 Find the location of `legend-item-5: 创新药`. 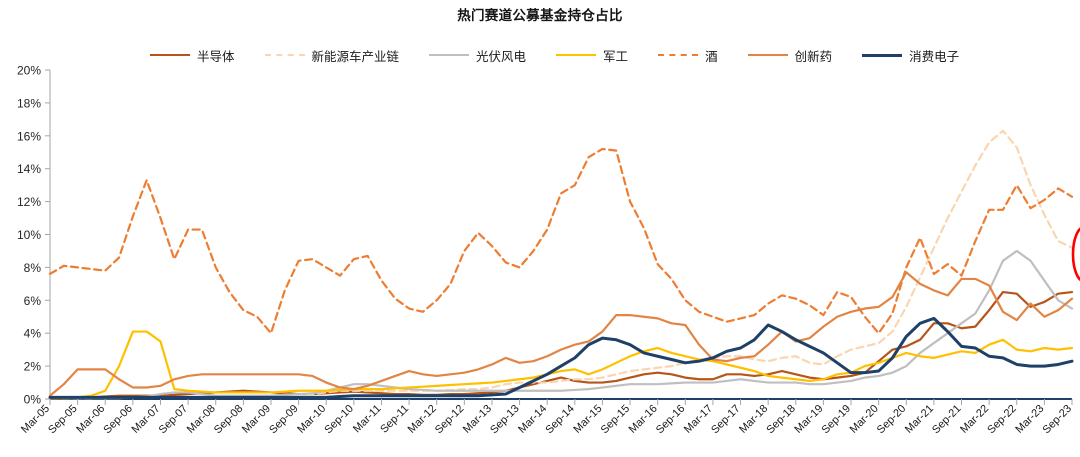

legend-item-5: 创新药 is located at coordinates (790, 55).